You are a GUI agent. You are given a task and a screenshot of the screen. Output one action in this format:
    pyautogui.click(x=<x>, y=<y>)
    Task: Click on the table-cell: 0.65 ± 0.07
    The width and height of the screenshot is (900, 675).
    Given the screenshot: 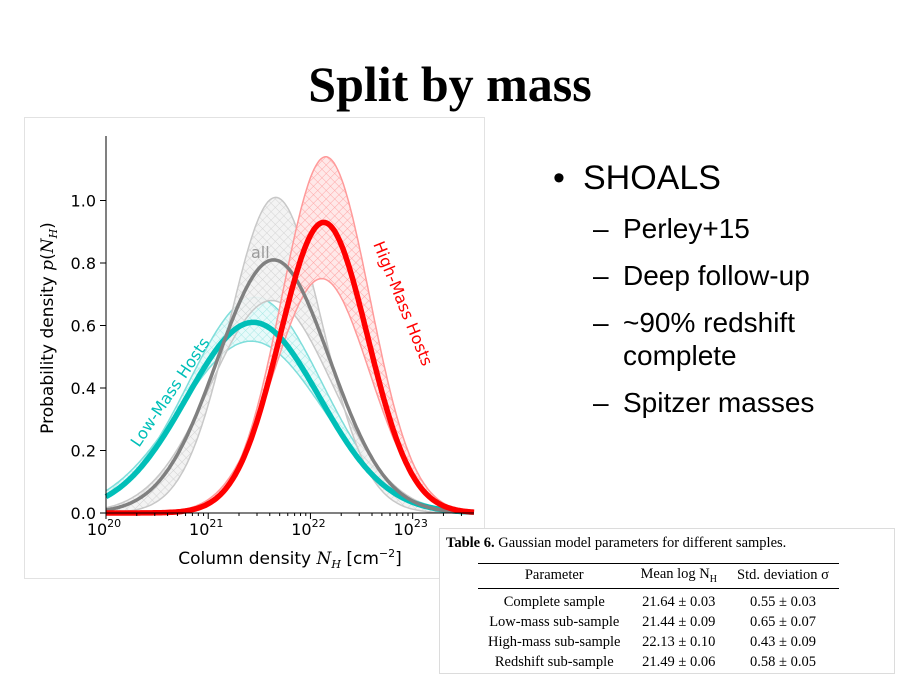 What is the action you would take?
    pyautogui.click(x=783, y=622)
    